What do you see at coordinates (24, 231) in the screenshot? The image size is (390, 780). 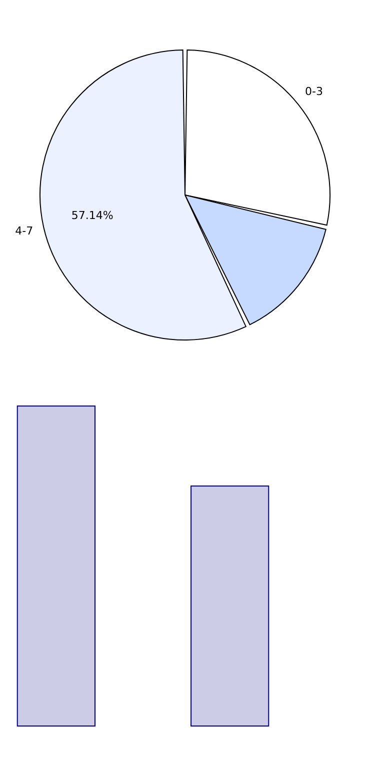 I see `slice-label: 4-7` at bounding box center [24, 231].